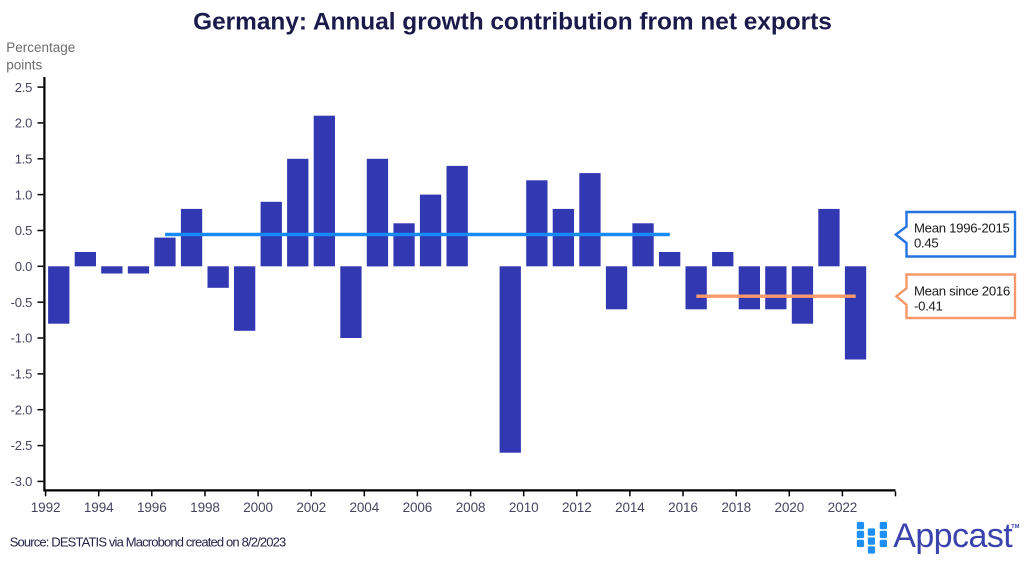 The image size is (1024, 567). Describe the element at coordinates (418, 507) in the screenshot. I see `svg-text: 2006` at that location.